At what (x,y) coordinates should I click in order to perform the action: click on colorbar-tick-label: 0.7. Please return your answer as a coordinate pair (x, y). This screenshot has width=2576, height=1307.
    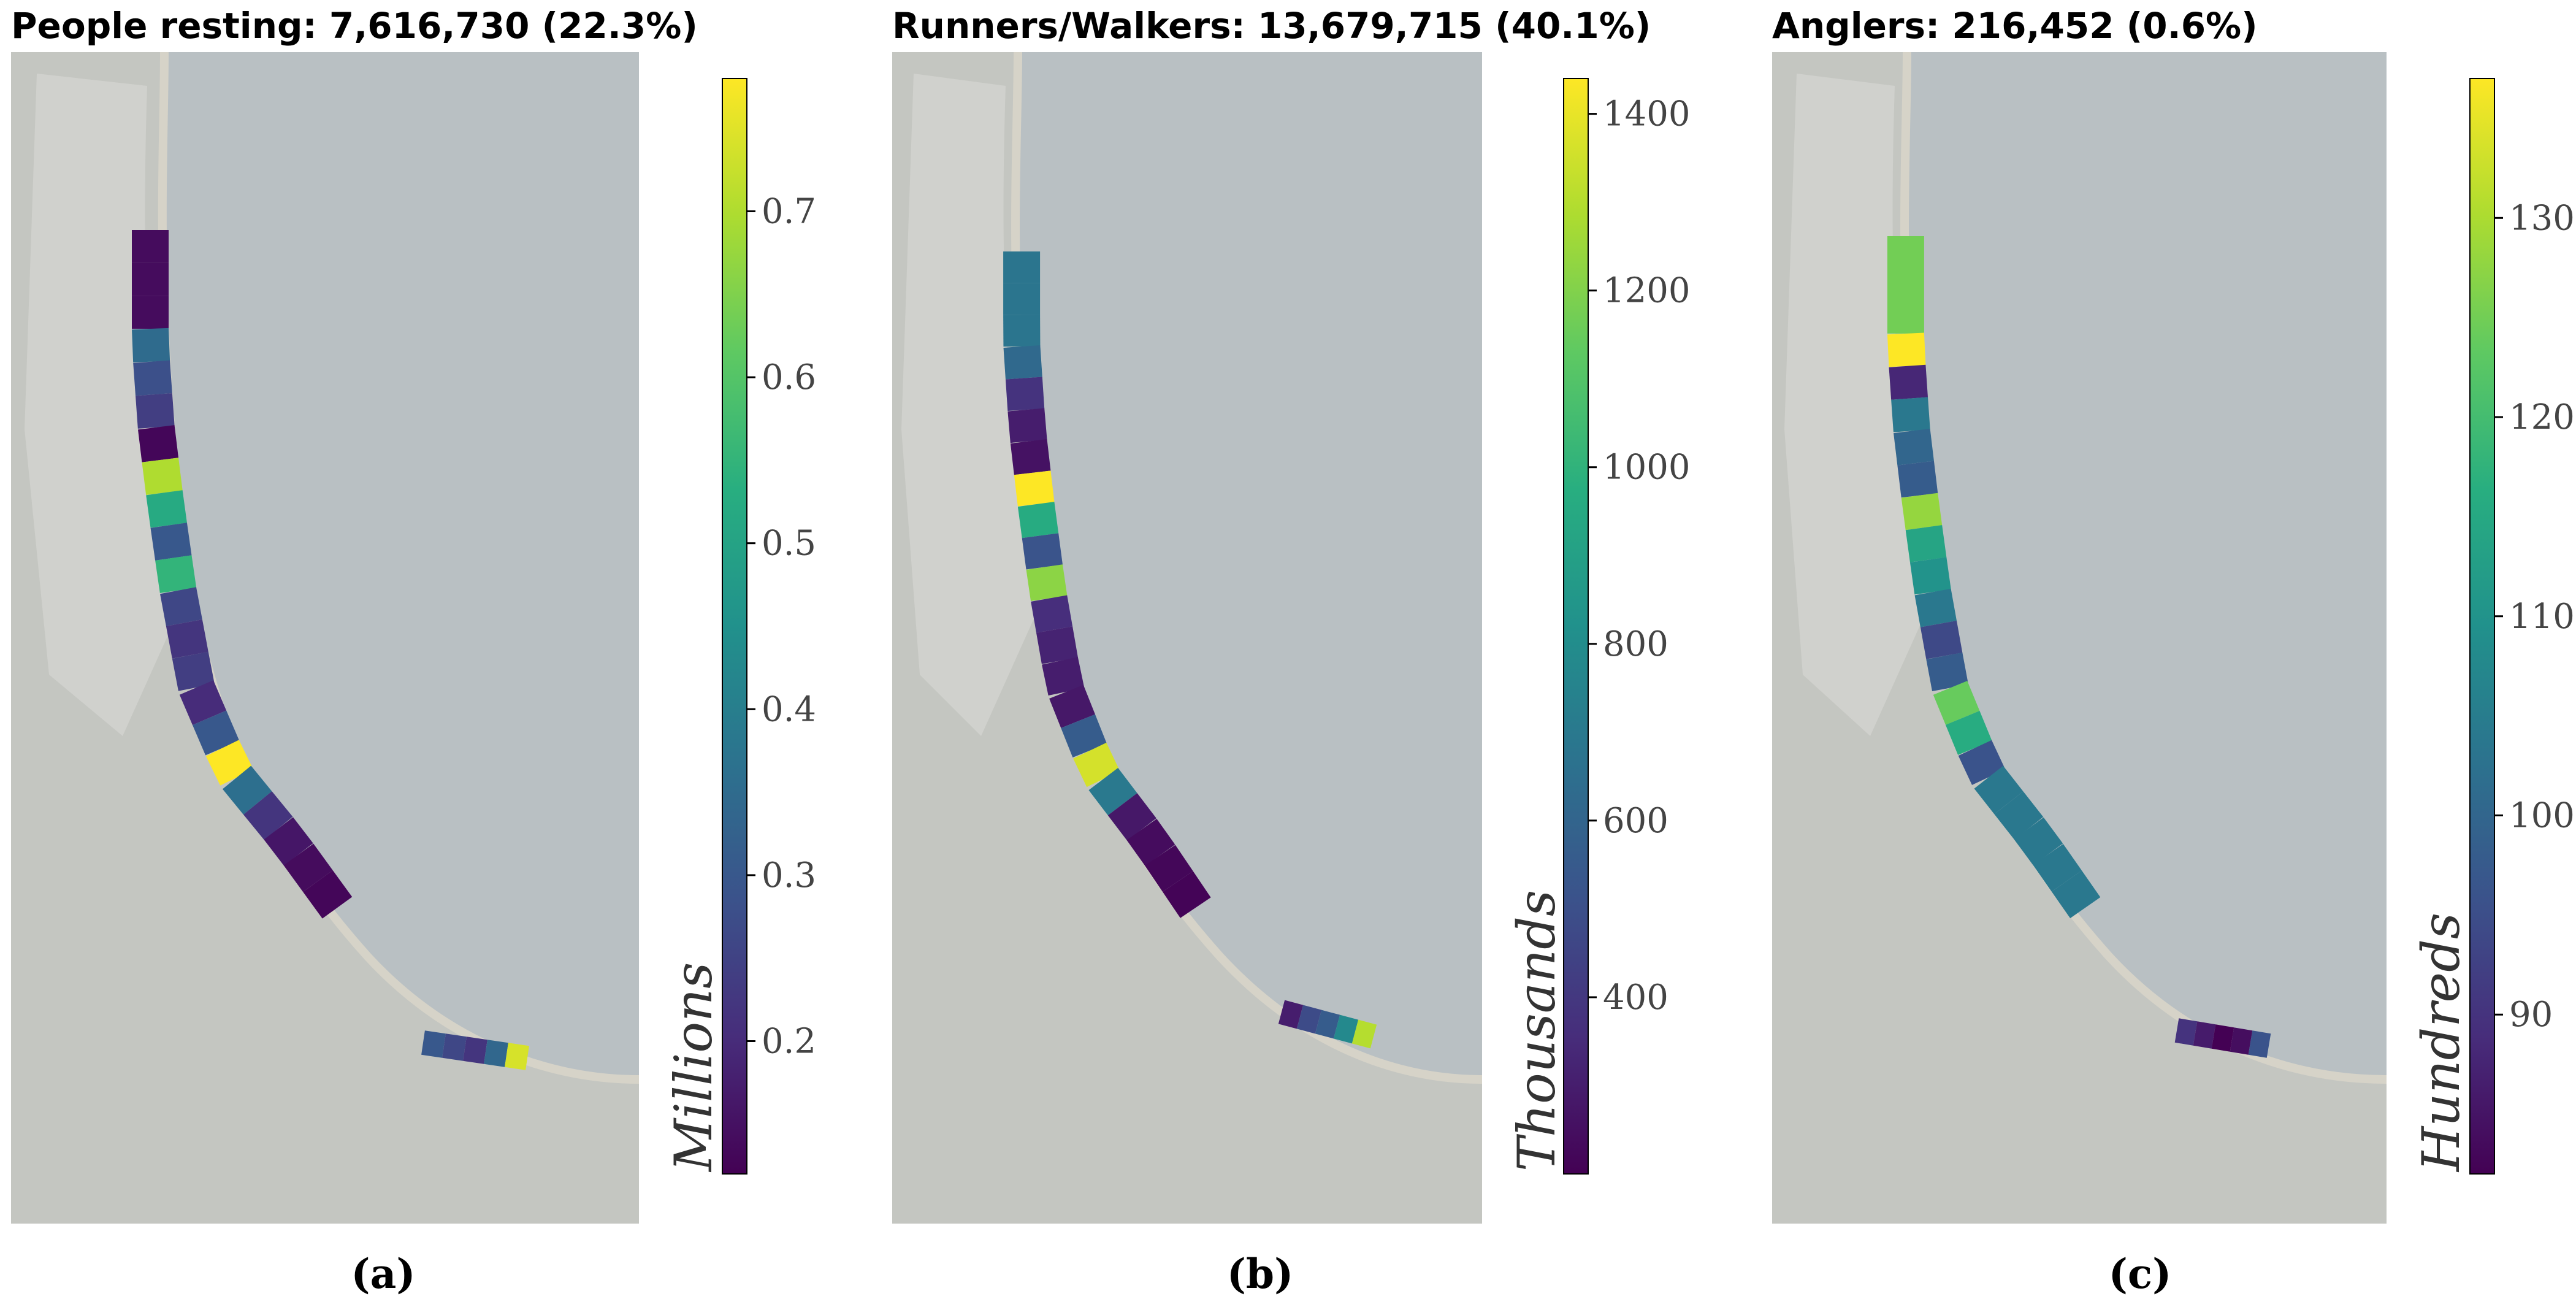
    Looking at the image, I should click on (789, 211).